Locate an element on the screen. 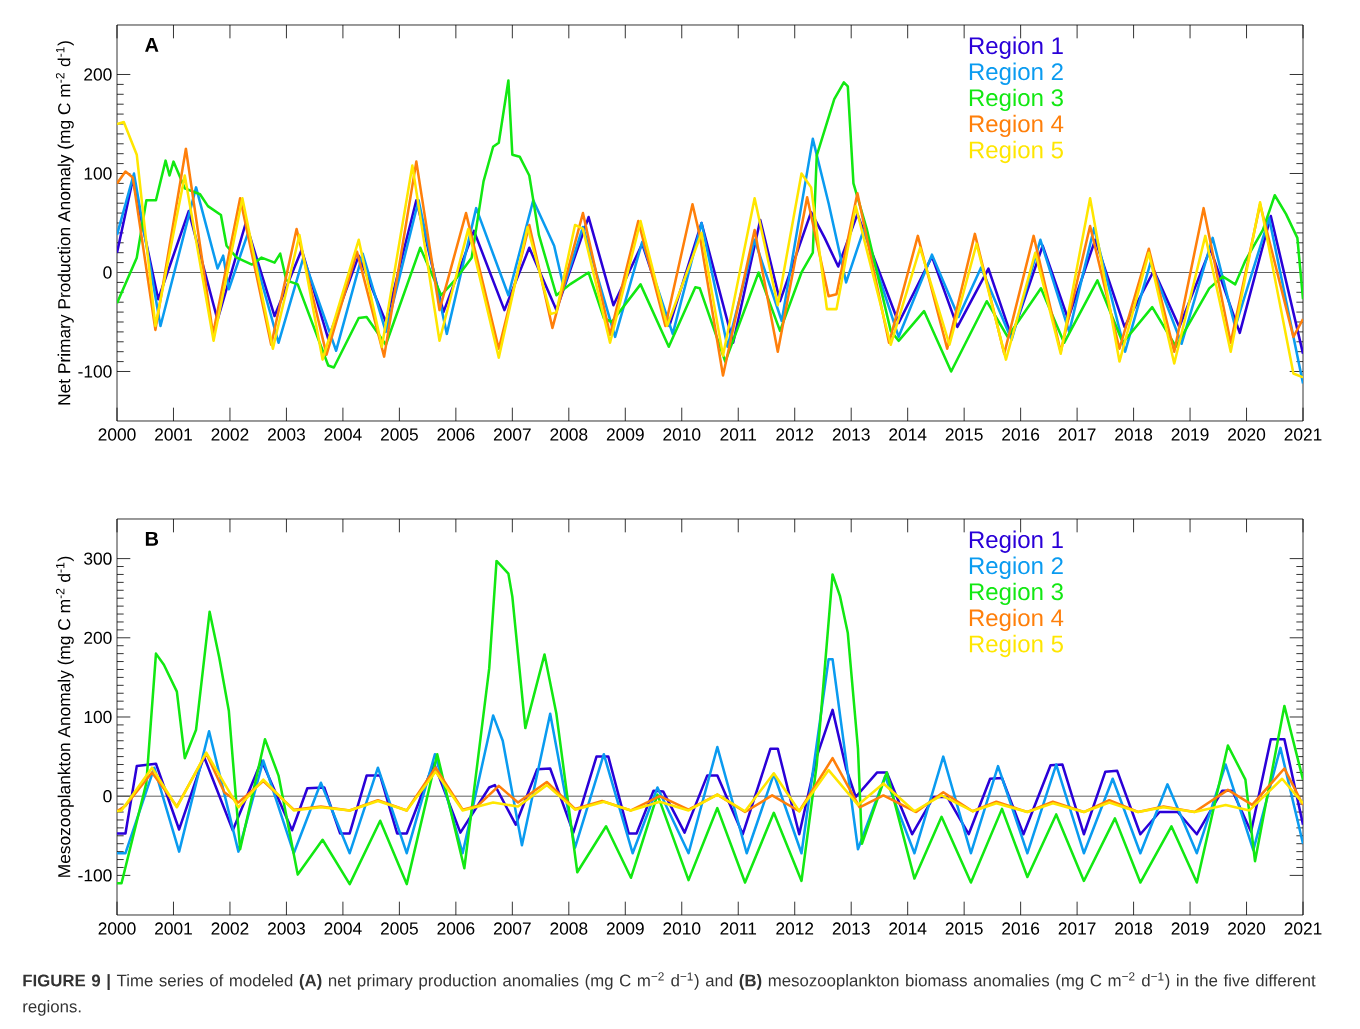  y-axis-title: Net Primary Production Anomaly (mg C m$^{-2}$ d$^{-1}$) is located at coordinates (64, 223).